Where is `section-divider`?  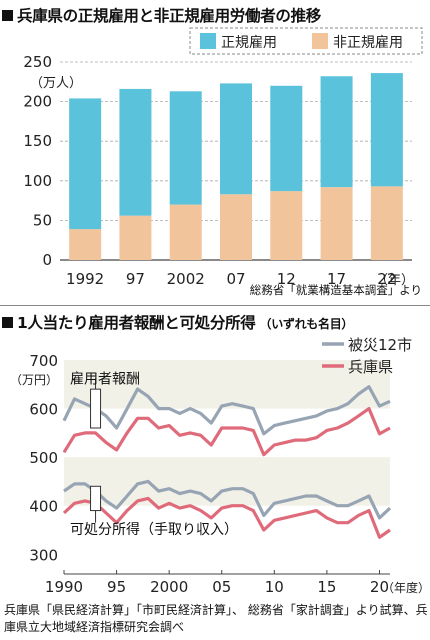
section-divider is located at coordinates (215, 305).